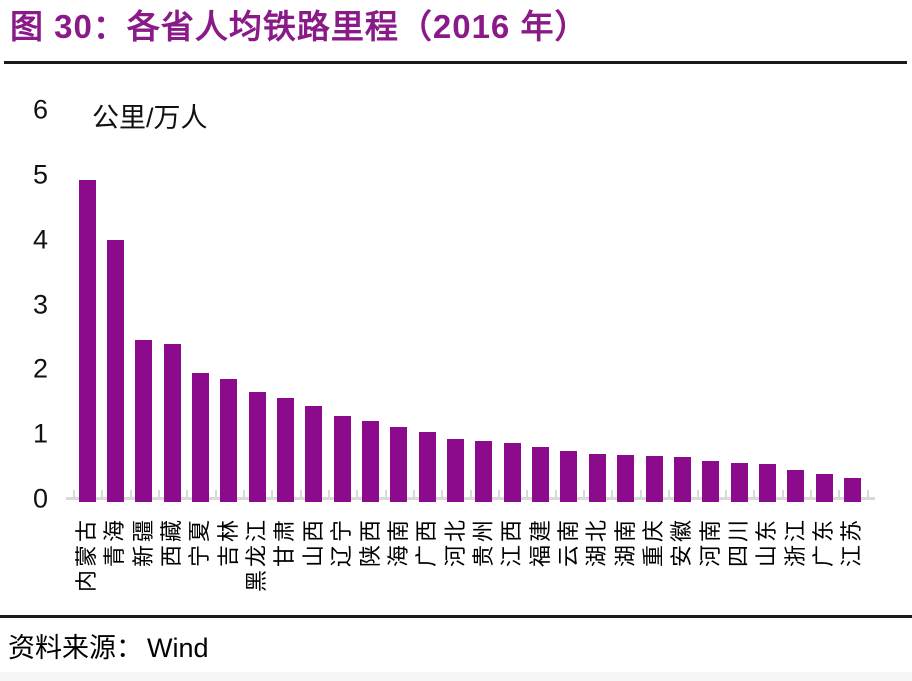 The width and height of the screenshot is (912, 681). I want to click on bar-黑龙江, so click(257, 447).